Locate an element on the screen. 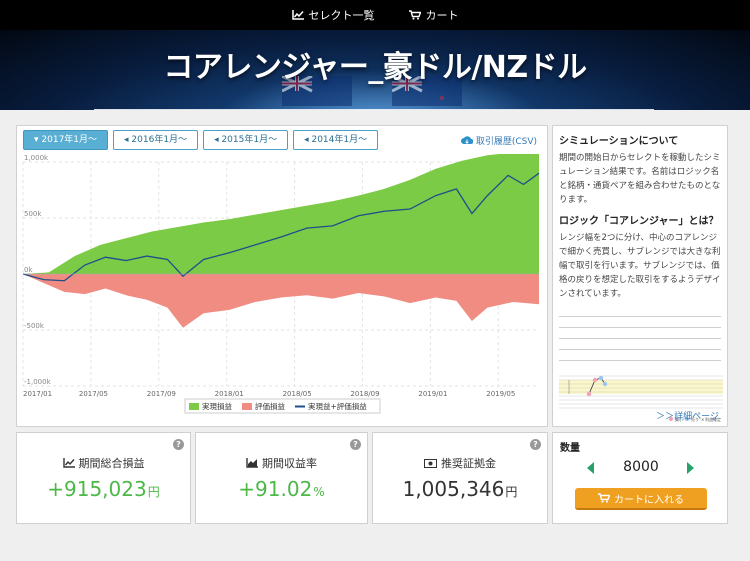 The height and width of the screenshot is (561, 750). legend-label: 実現益+評価損益 is located at coordinates (337, 406).